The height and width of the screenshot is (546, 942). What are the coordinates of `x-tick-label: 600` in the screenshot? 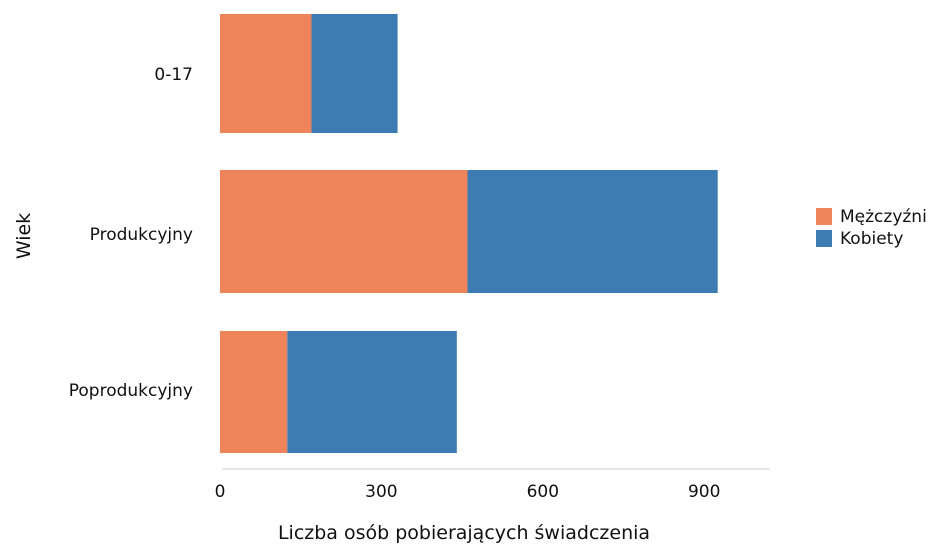 It's located at (543, 492).